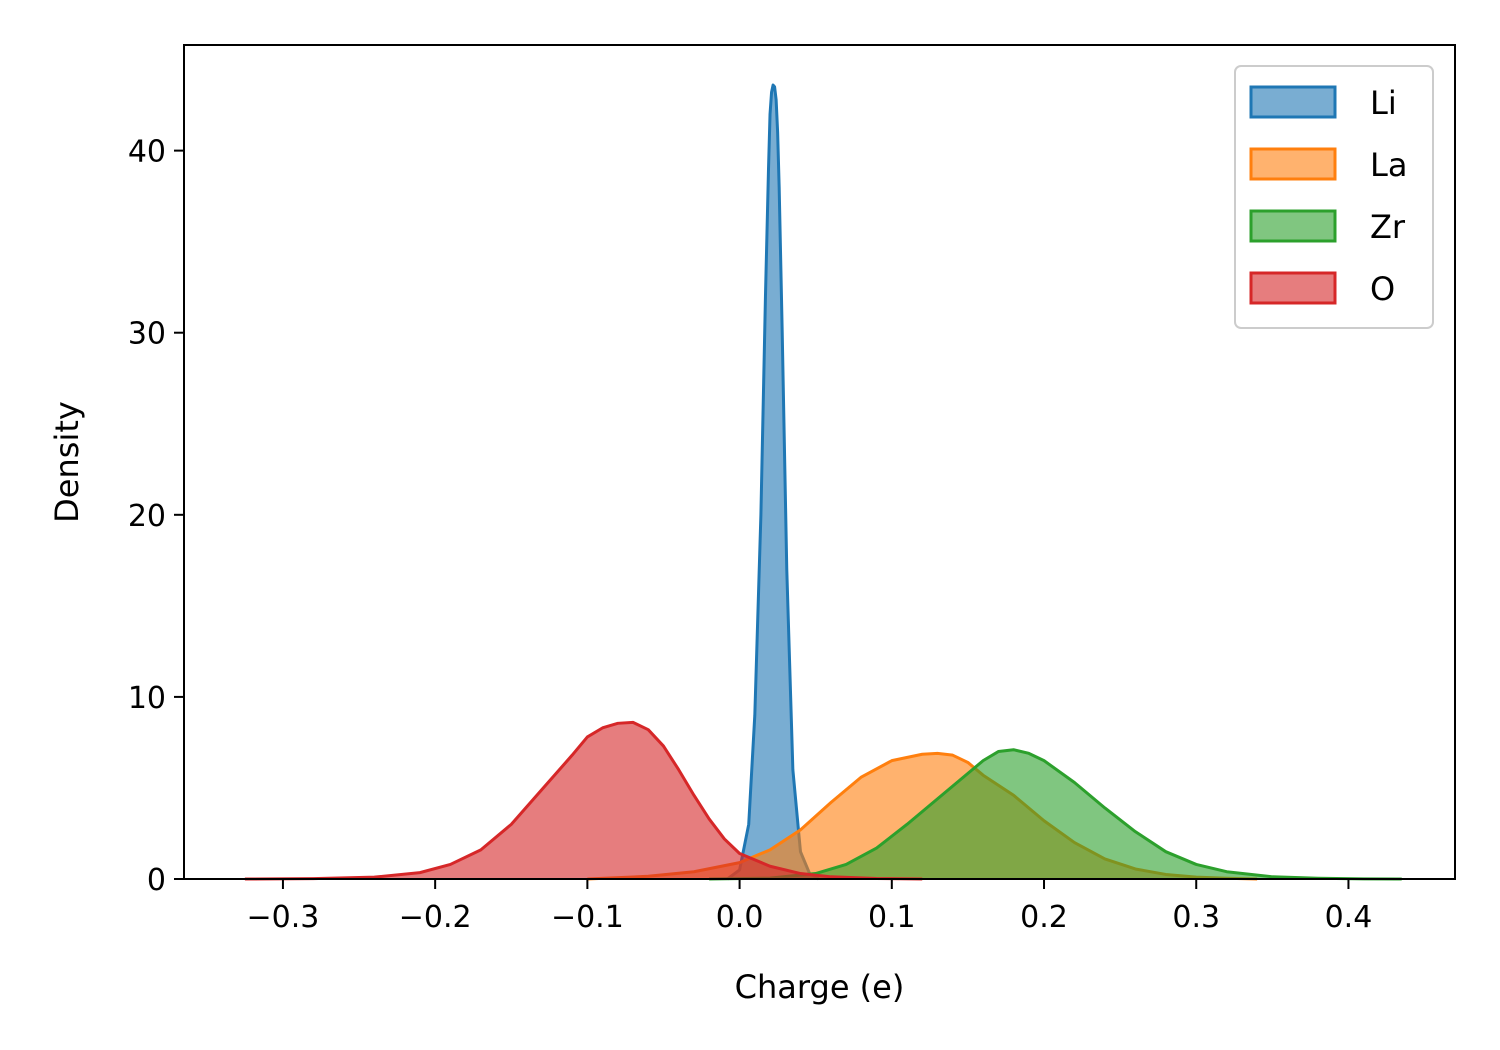 The height and width of the screenshot is (1050, 1500). What do you see at coordinates (587, 917) in the screenshot?
I see `x-tick-label: −0.1` at bounding box center [587, 917].